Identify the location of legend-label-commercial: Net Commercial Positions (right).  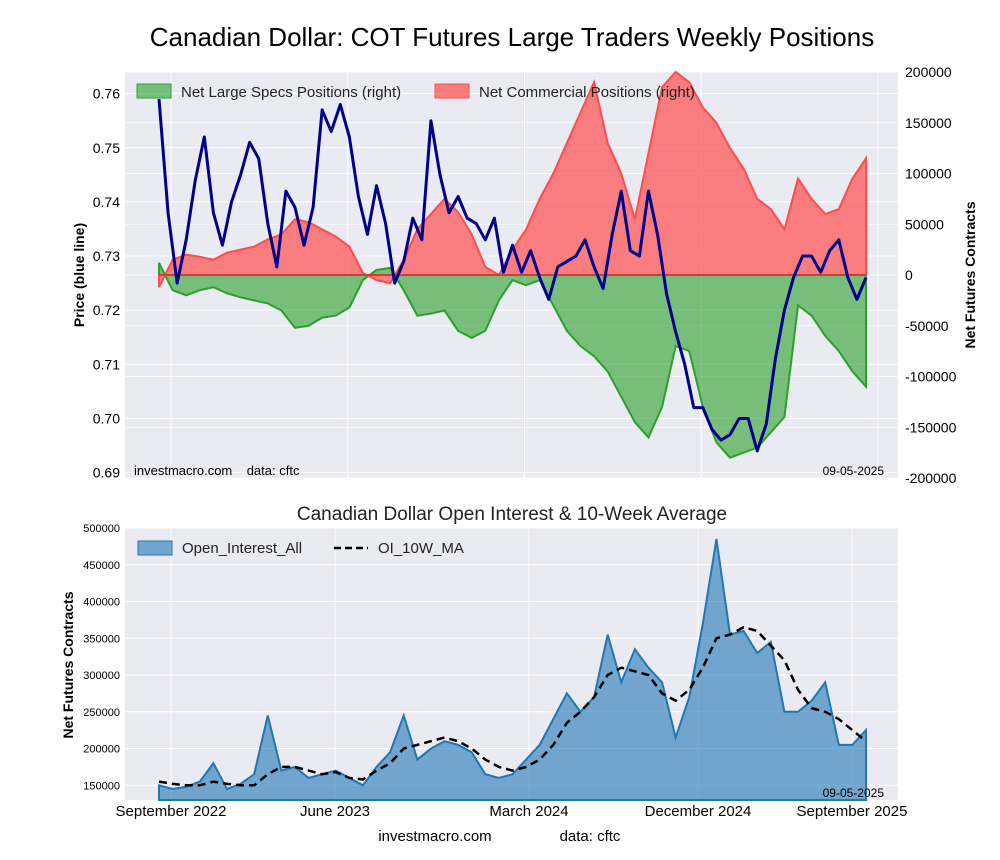
(587, 92).